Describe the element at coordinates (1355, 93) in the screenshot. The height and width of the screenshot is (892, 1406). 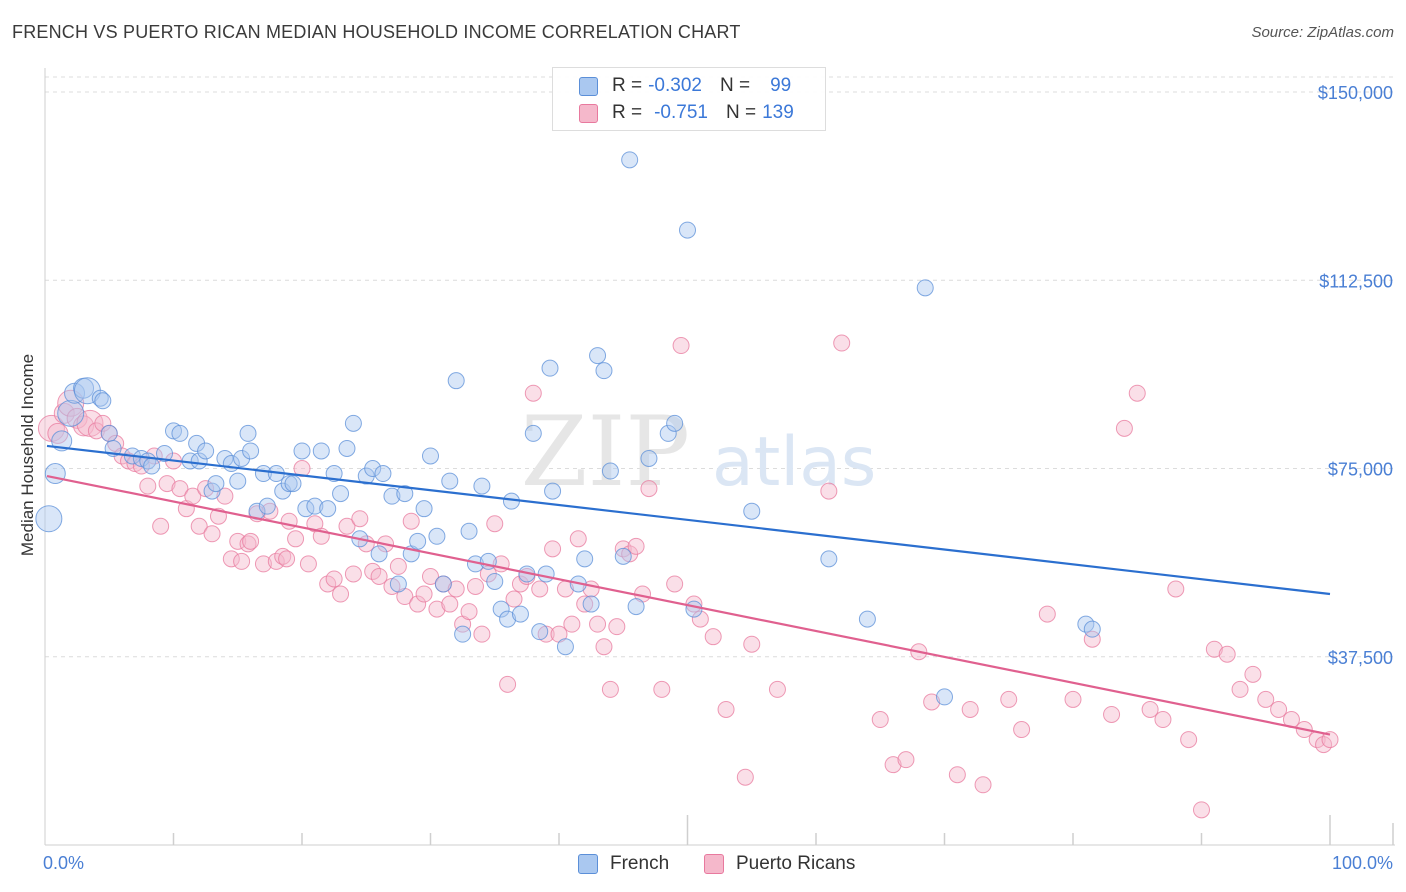
I see `y-tick-label: $150,000` at that location.